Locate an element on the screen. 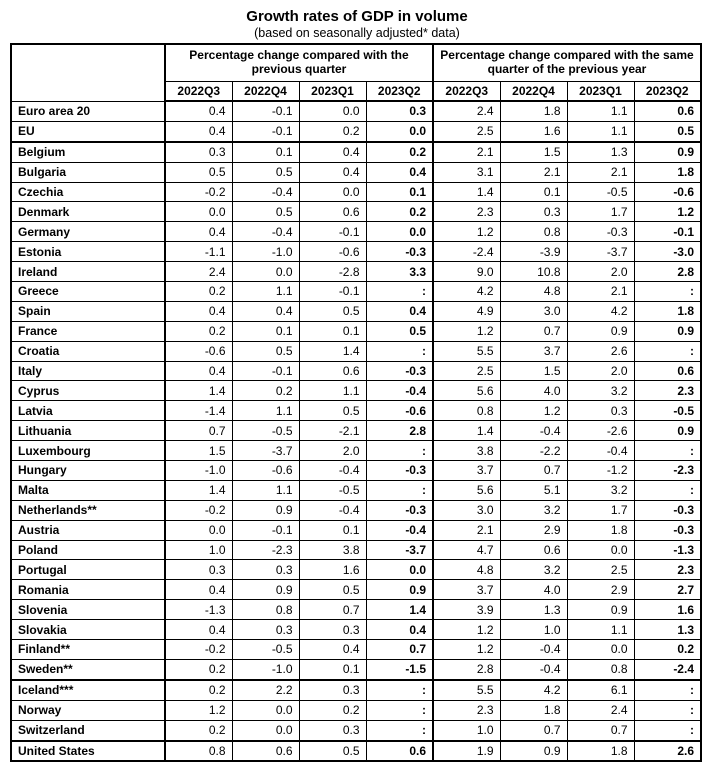  value-cell: 4.8 is located at coordinates (466, 570).